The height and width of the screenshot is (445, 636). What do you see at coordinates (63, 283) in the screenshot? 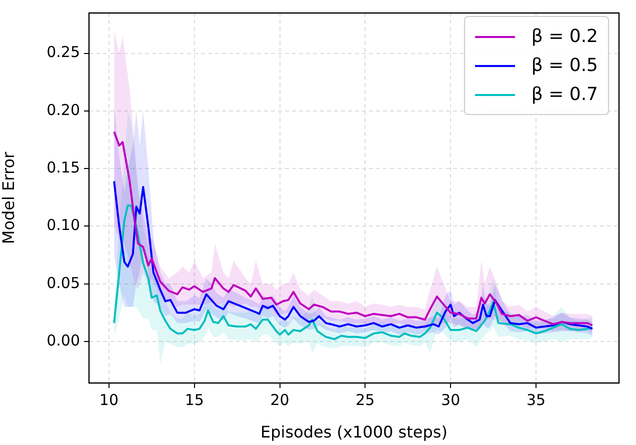
I see `y-tick-label: 0.05` at bounding box center [63, 283].